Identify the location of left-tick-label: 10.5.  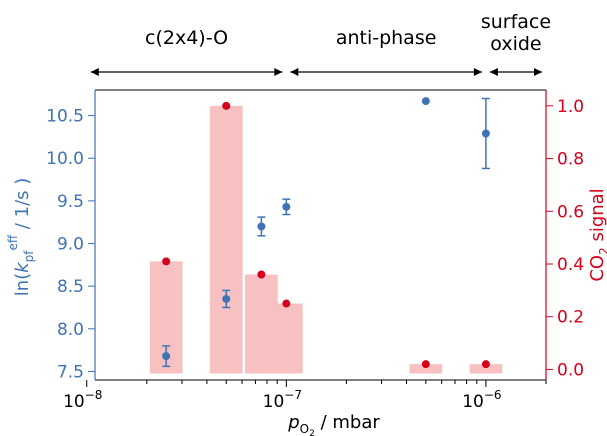
(65, 117).